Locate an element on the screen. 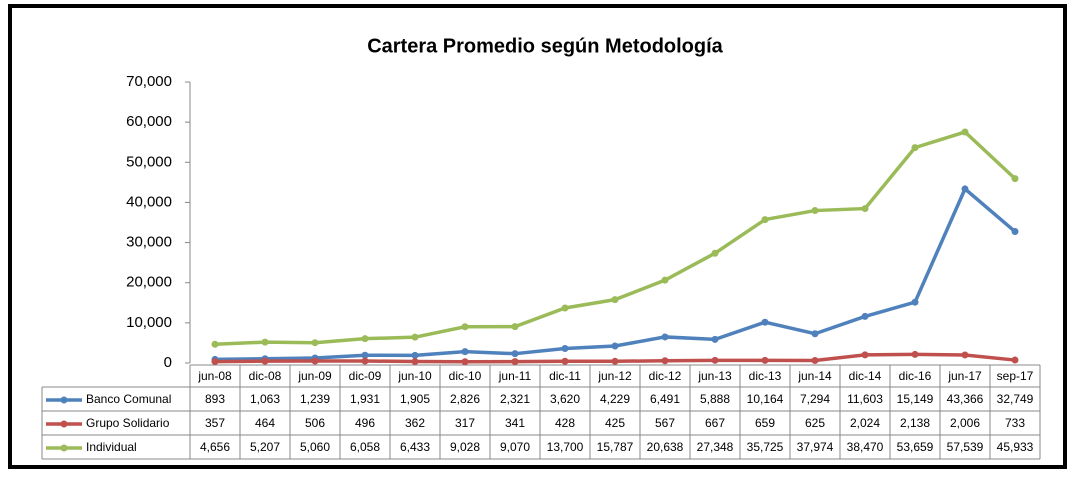  data-label: 2,321 is located at coordinates (515, 399).